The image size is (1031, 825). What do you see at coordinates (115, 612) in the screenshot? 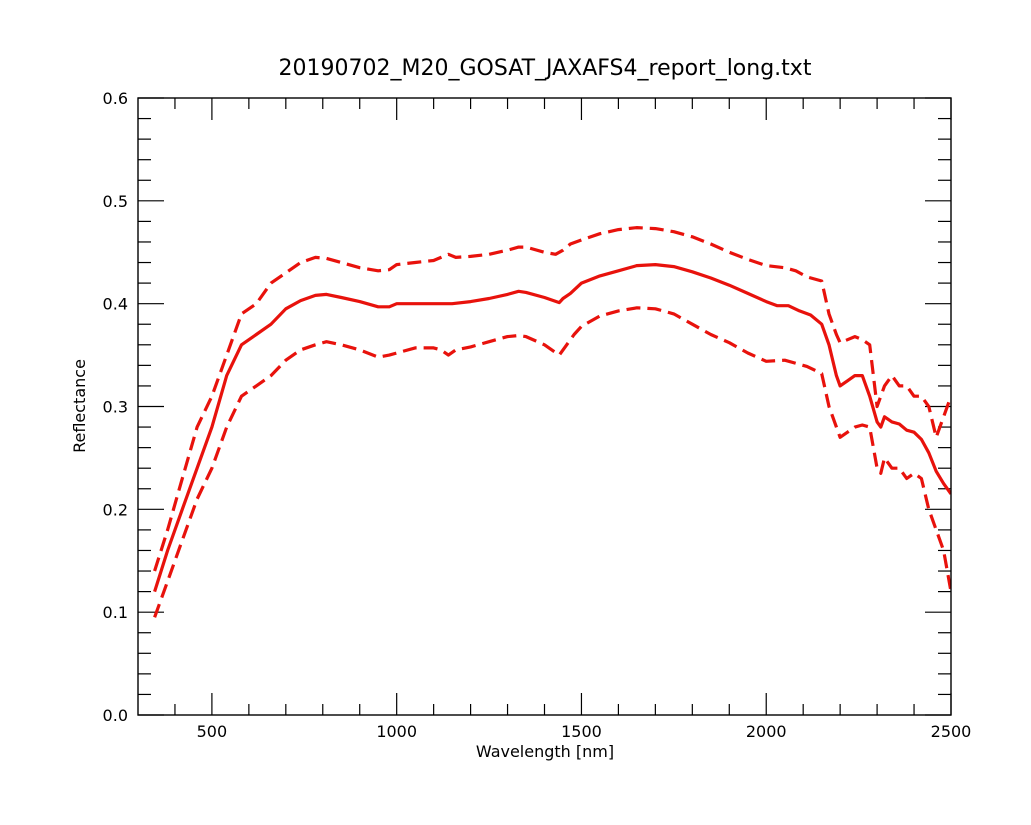
I see `y-tick-label: 0.1` at bounding box center [115, 612].